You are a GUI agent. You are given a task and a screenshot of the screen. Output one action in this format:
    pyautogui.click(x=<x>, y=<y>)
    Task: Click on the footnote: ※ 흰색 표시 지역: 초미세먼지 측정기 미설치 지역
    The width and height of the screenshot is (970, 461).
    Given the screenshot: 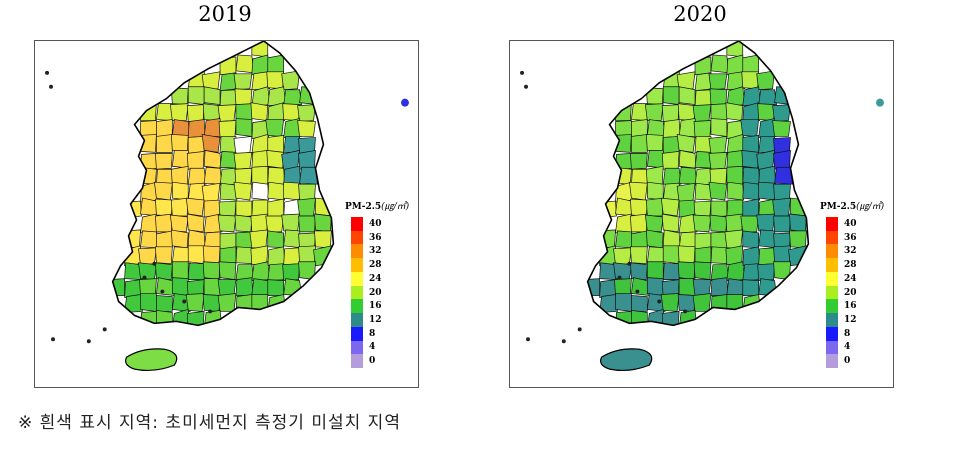 What is the action you would take?
    pyautogui.click(x=209, y=423)
    